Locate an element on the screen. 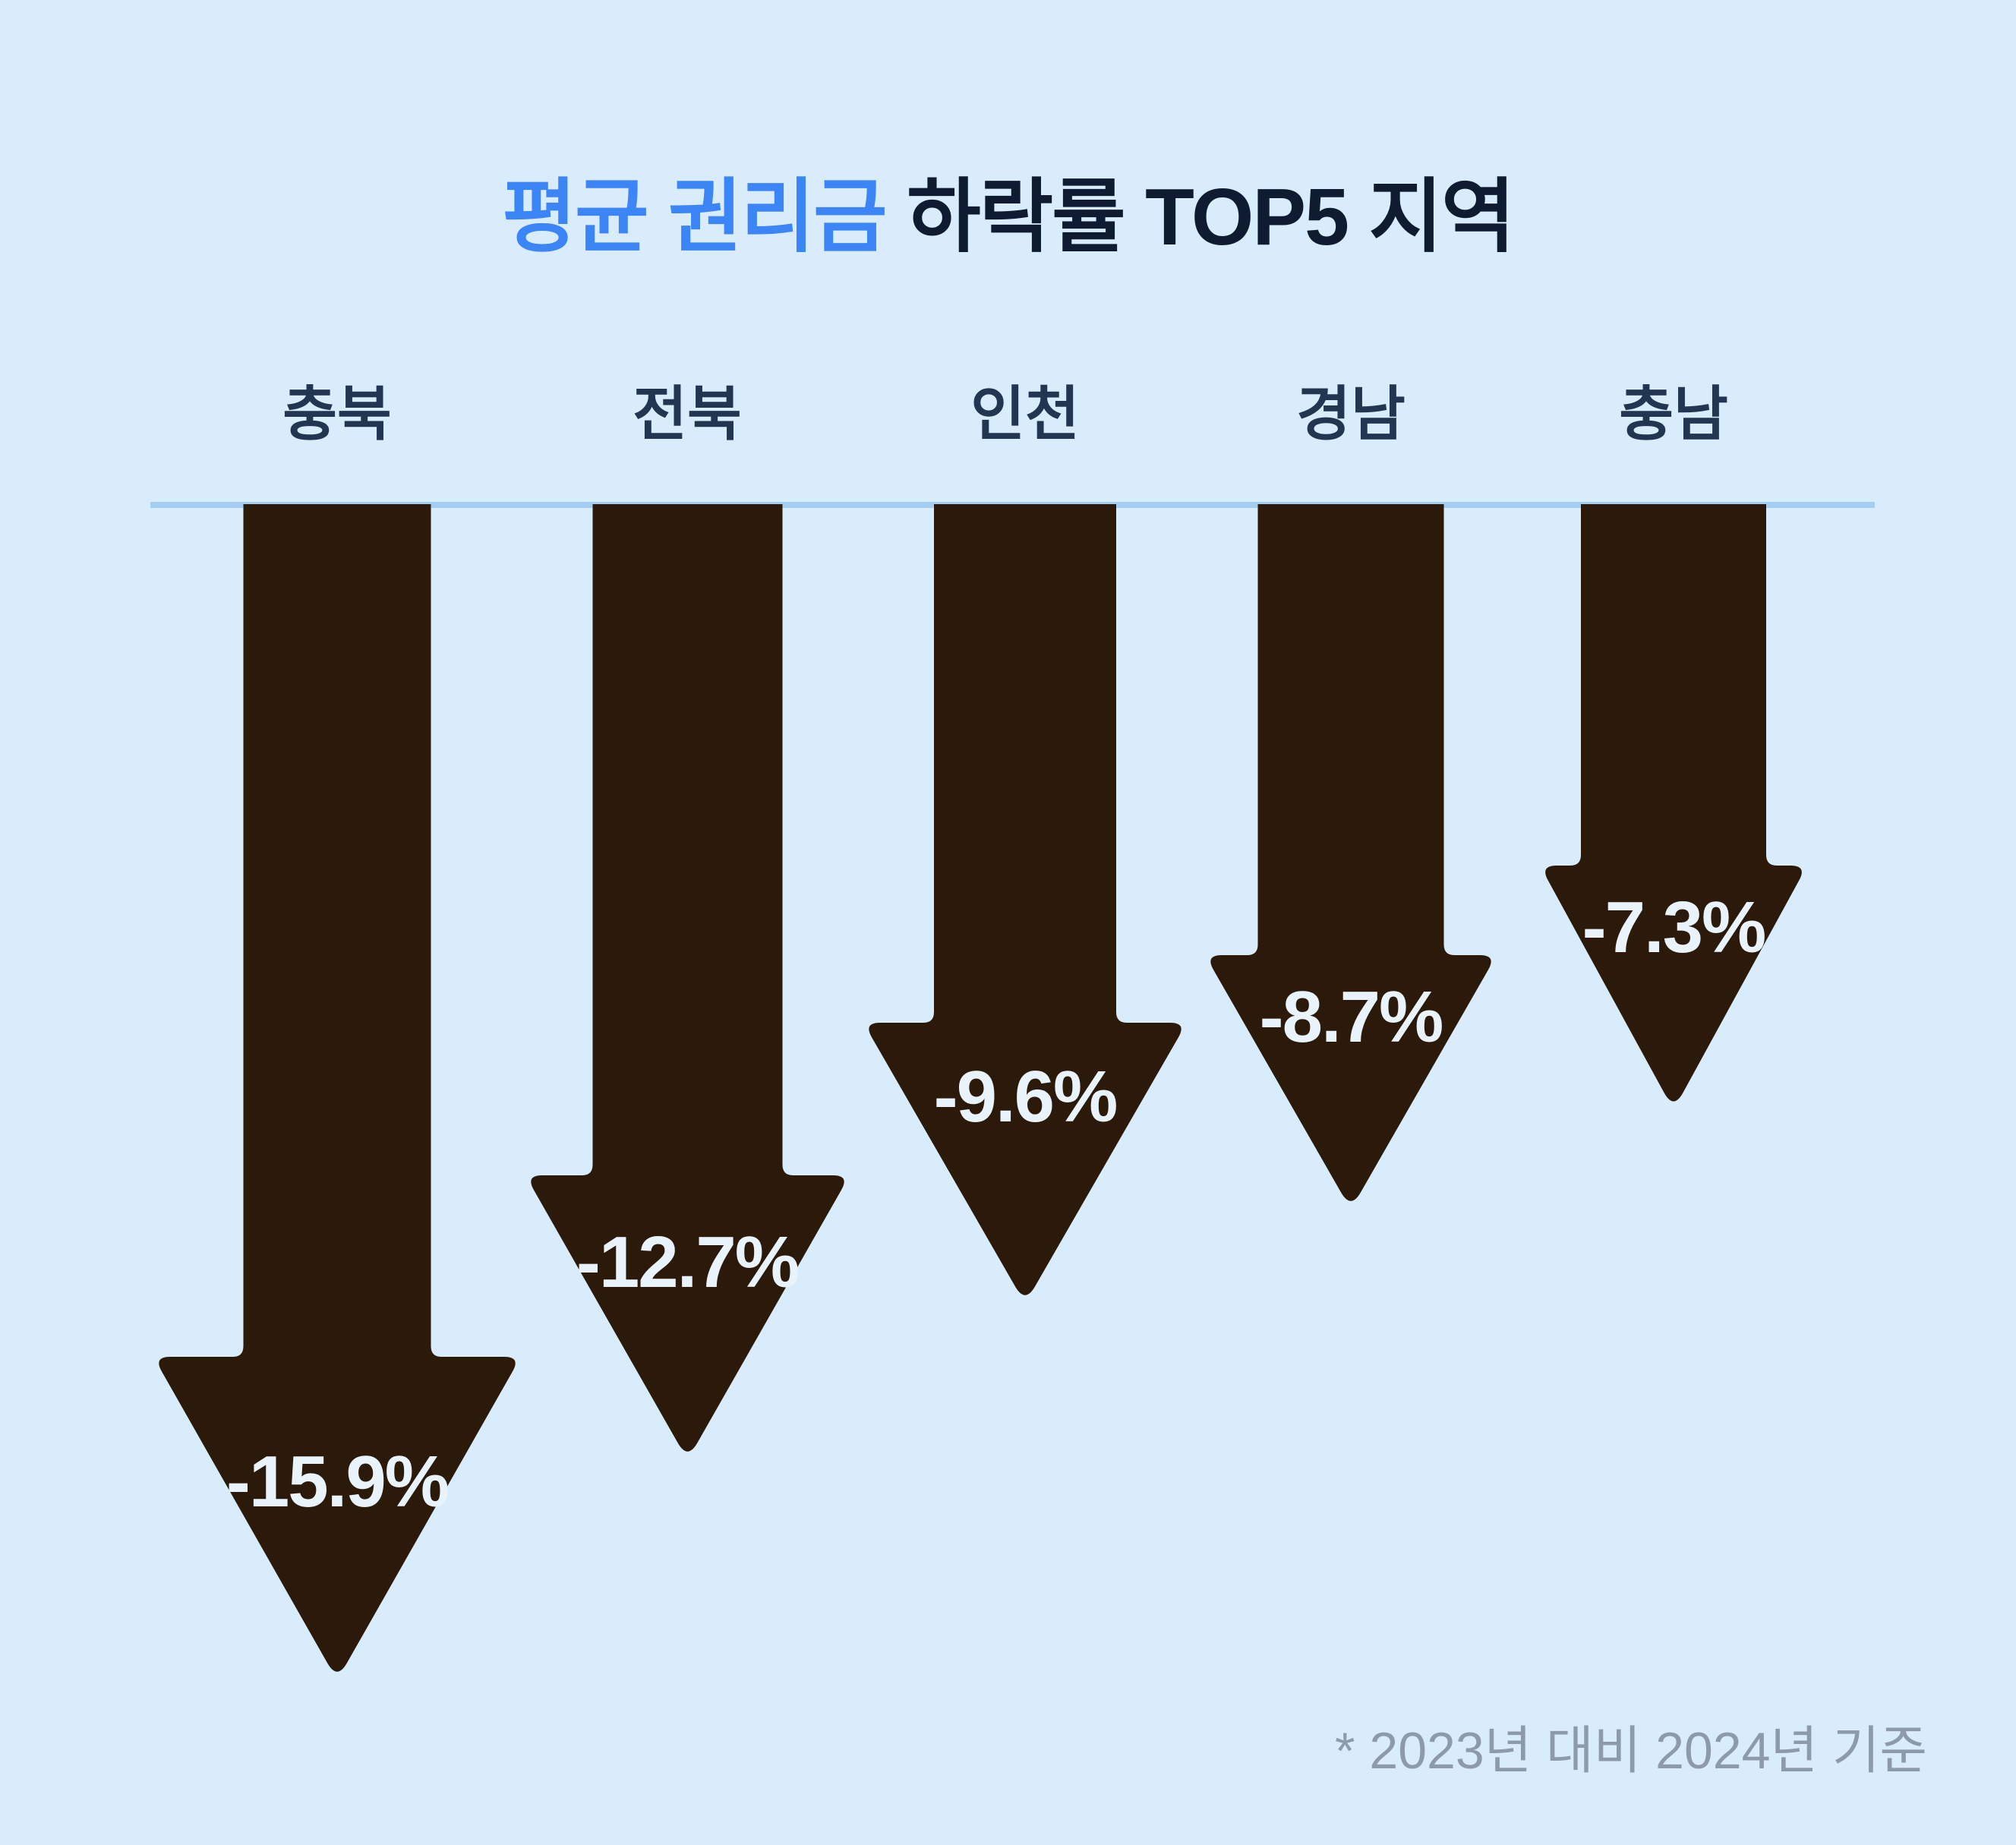  value-label-3: -9.6% is located at coordinates (1025, 1097).